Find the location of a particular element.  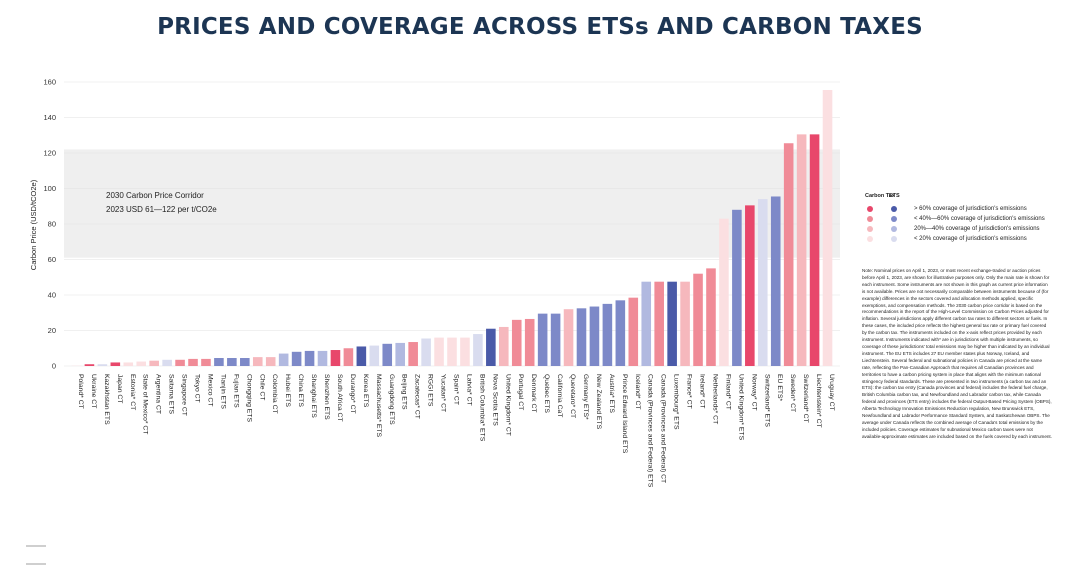

x-tick-label: Nova Scotia ETS is located at coordinates (494, 400).